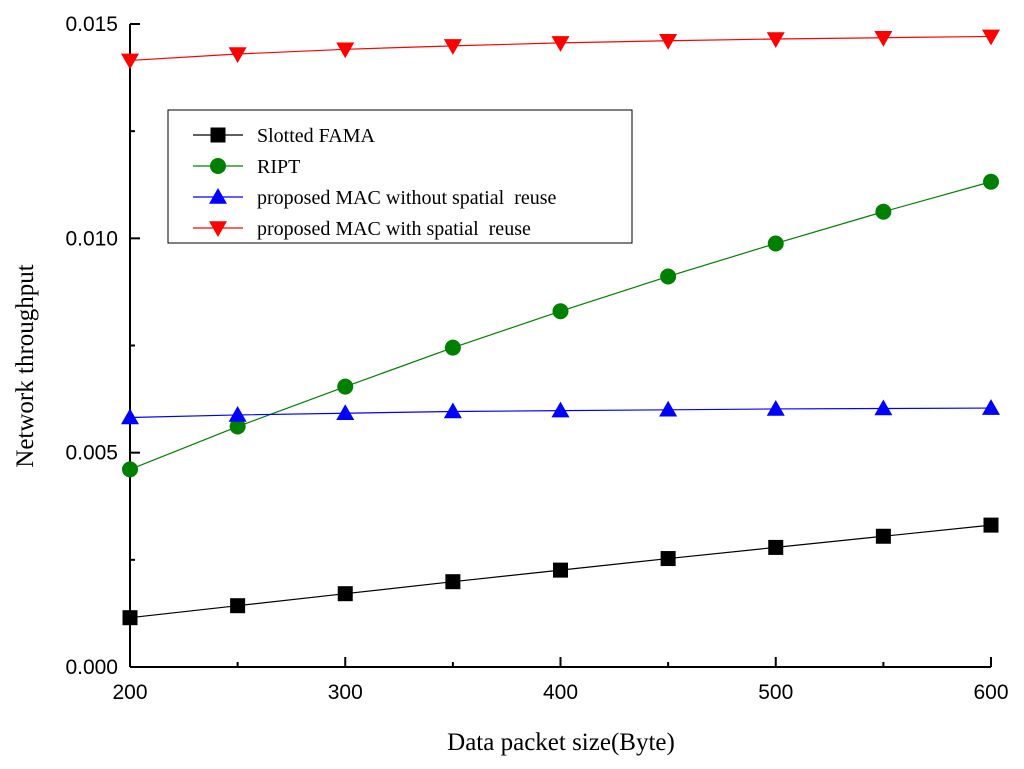  I want to click on y-tick-label: 0.015, so click(91, 24).